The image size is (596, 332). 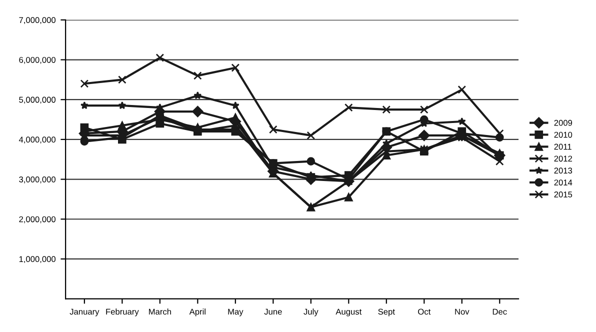 What do you see at coordinates (37, 100) in the screenshot?
I see `y-tick-label: 5,000,000` at bounding box center [37, 100].